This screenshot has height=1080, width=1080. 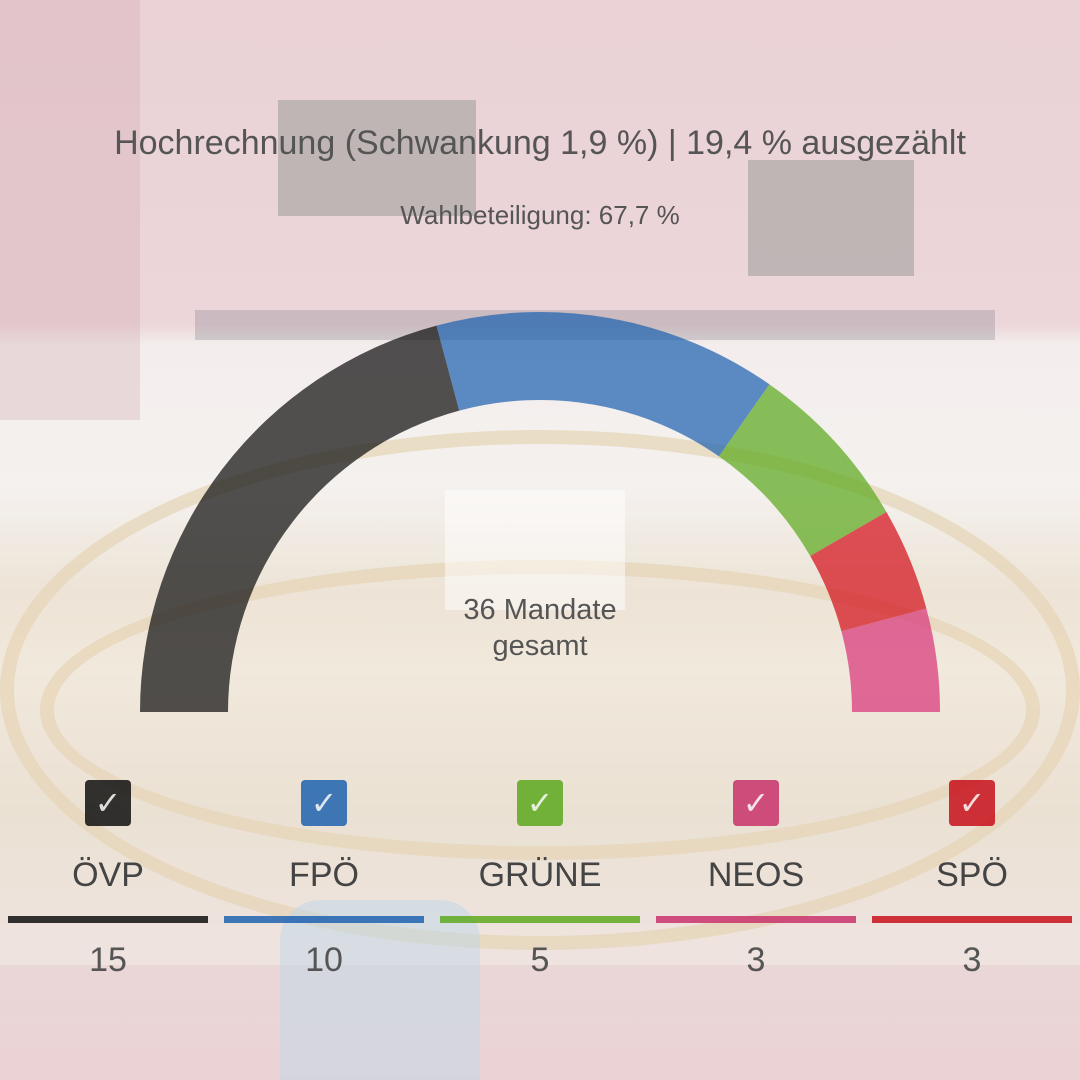 What do you see at coordinates (324, 960) in the screenshot?
I see `party-seats: 10` at bounding box center [324, 960].